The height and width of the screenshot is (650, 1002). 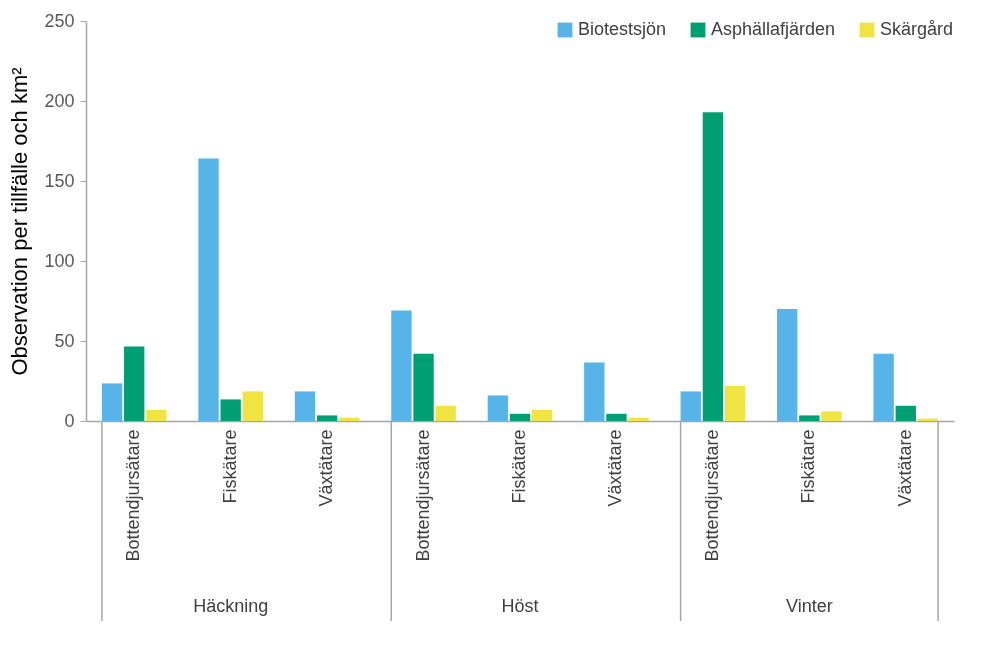 What do you see at coordinates (59, 180) in the screenshot?
I see `y-tick-label: 150` at bounding box center [59, 180].